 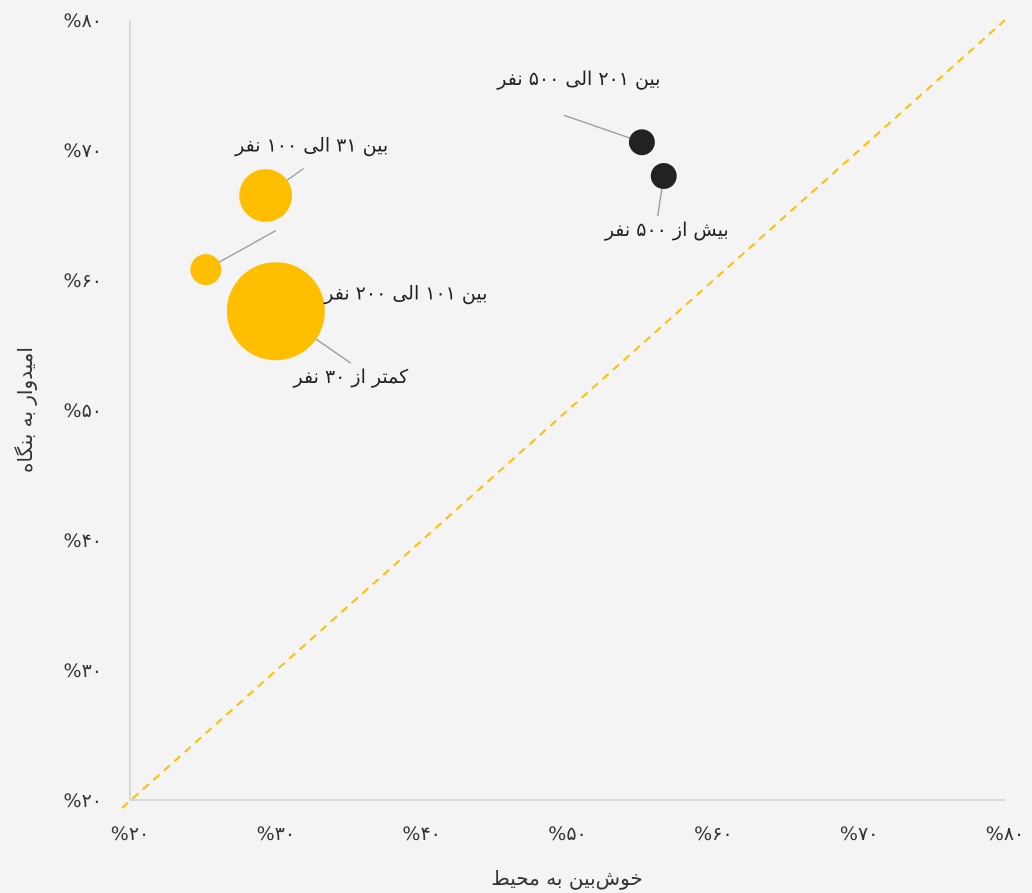 What do you see at coordinates (567, 878) in the screenshot?
I see `x-axis-title: خوش‌بین به محیط` at bounding box center [567, 878].